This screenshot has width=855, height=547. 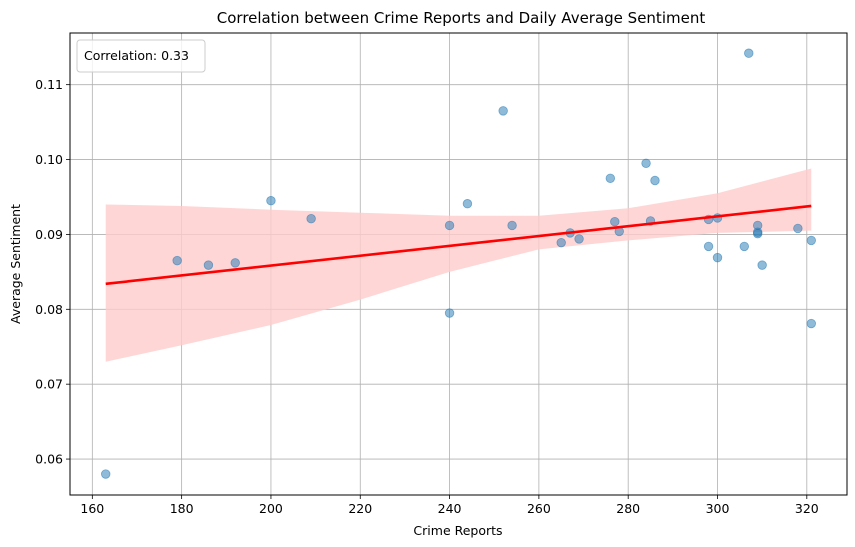 What do you see at coordinates (628, 508) in the screenshot?
I see `x-tick-label: 280` at bounding box center [628, 508].